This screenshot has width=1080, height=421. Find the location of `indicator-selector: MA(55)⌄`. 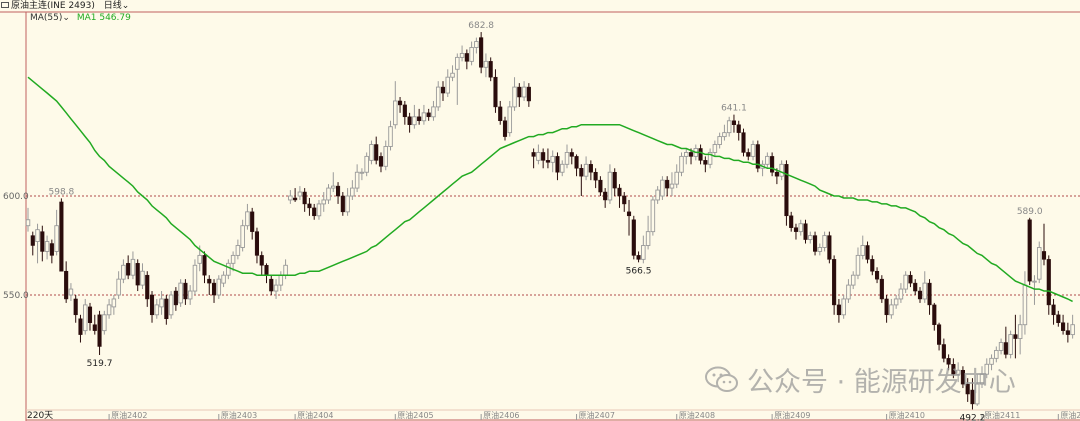

indicator-selector: MA(55)⌄ is located at coordinates (50, 18).